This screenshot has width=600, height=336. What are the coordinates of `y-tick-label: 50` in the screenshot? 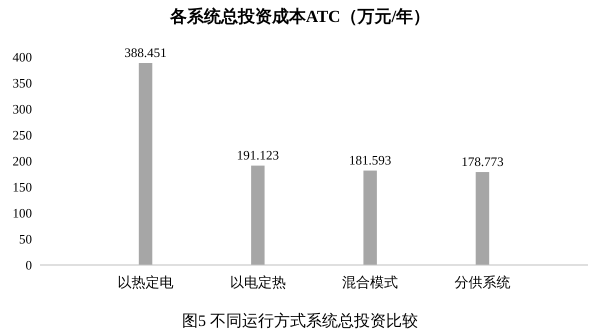 It's located at (25, 239).